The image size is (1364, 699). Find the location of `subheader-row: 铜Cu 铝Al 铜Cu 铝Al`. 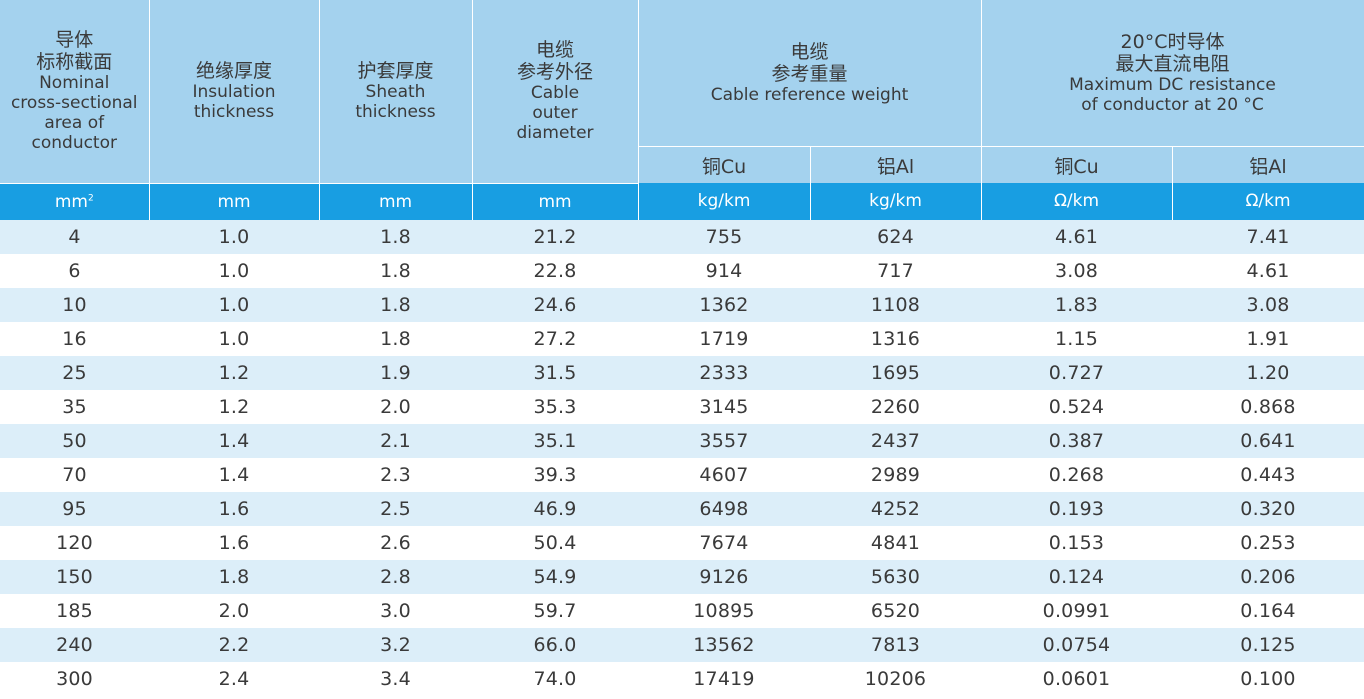

subheader-row: 铜Cu 铝Al 铜Cu 铝Al is located at coordinates (682, 164).